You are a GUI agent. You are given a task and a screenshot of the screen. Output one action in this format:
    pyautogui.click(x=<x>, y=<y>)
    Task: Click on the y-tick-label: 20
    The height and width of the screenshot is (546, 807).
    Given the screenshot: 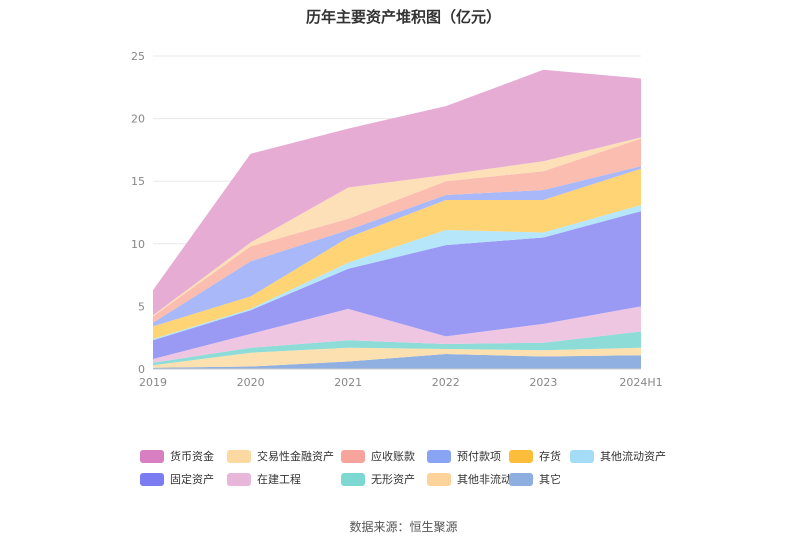 What is the action you would take?
    pyautogui.click(x=138, y=119)
    